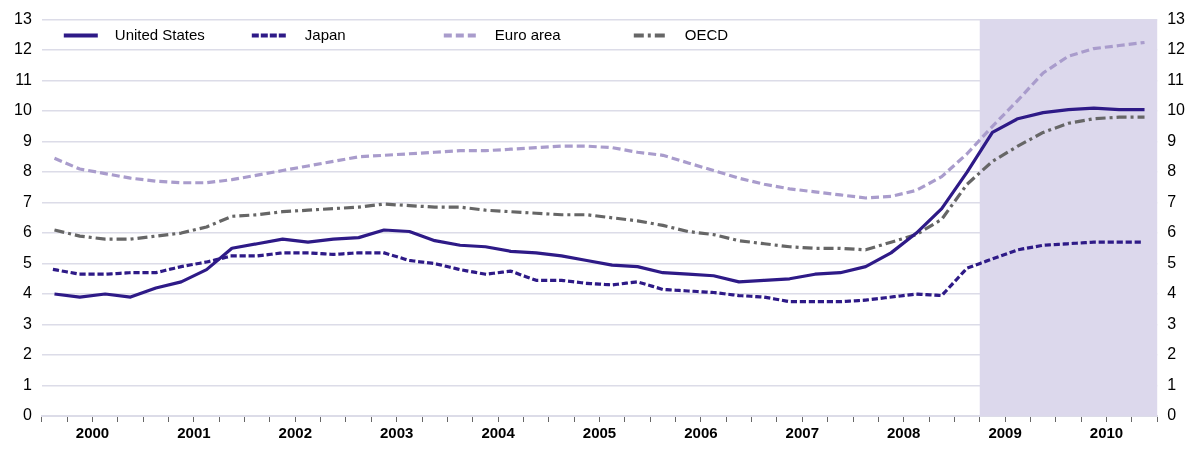 This screenshot has height=450, width=1199. I want to click on y-tick-label: 8, so click(27, 171).